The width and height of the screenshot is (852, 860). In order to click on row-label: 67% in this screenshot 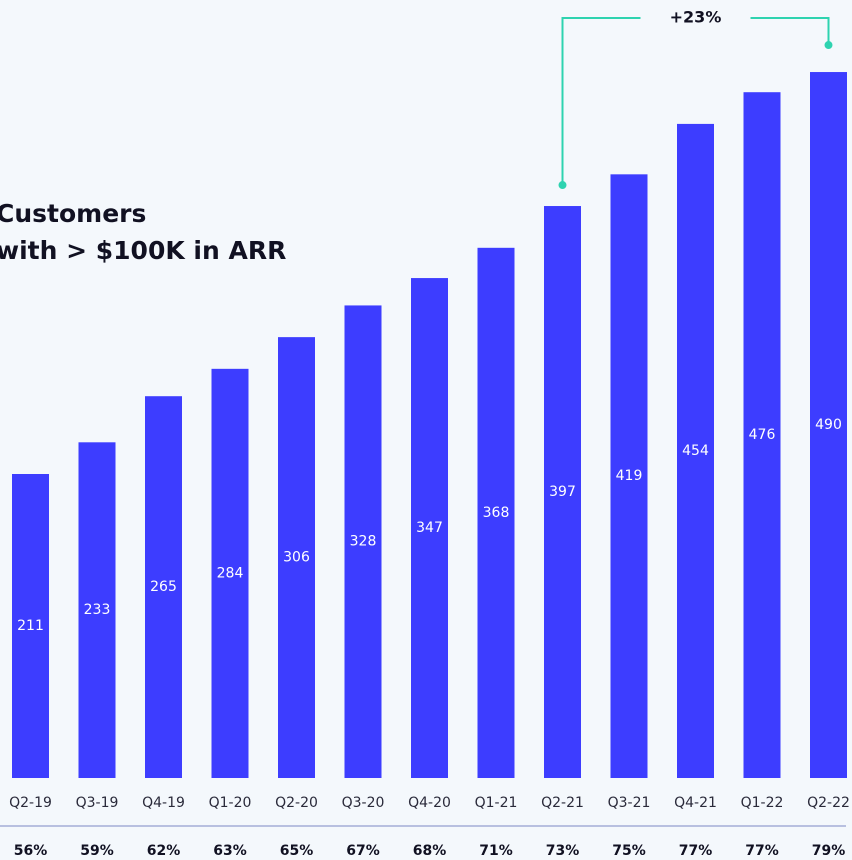, I will do `click(363, 851)`.